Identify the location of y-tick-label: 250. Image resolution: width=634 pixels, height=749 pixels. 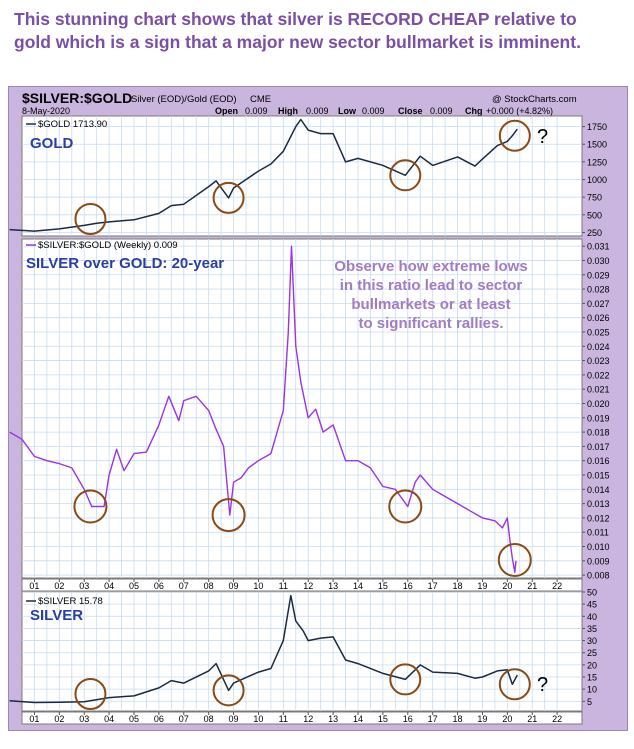
(594, 233).